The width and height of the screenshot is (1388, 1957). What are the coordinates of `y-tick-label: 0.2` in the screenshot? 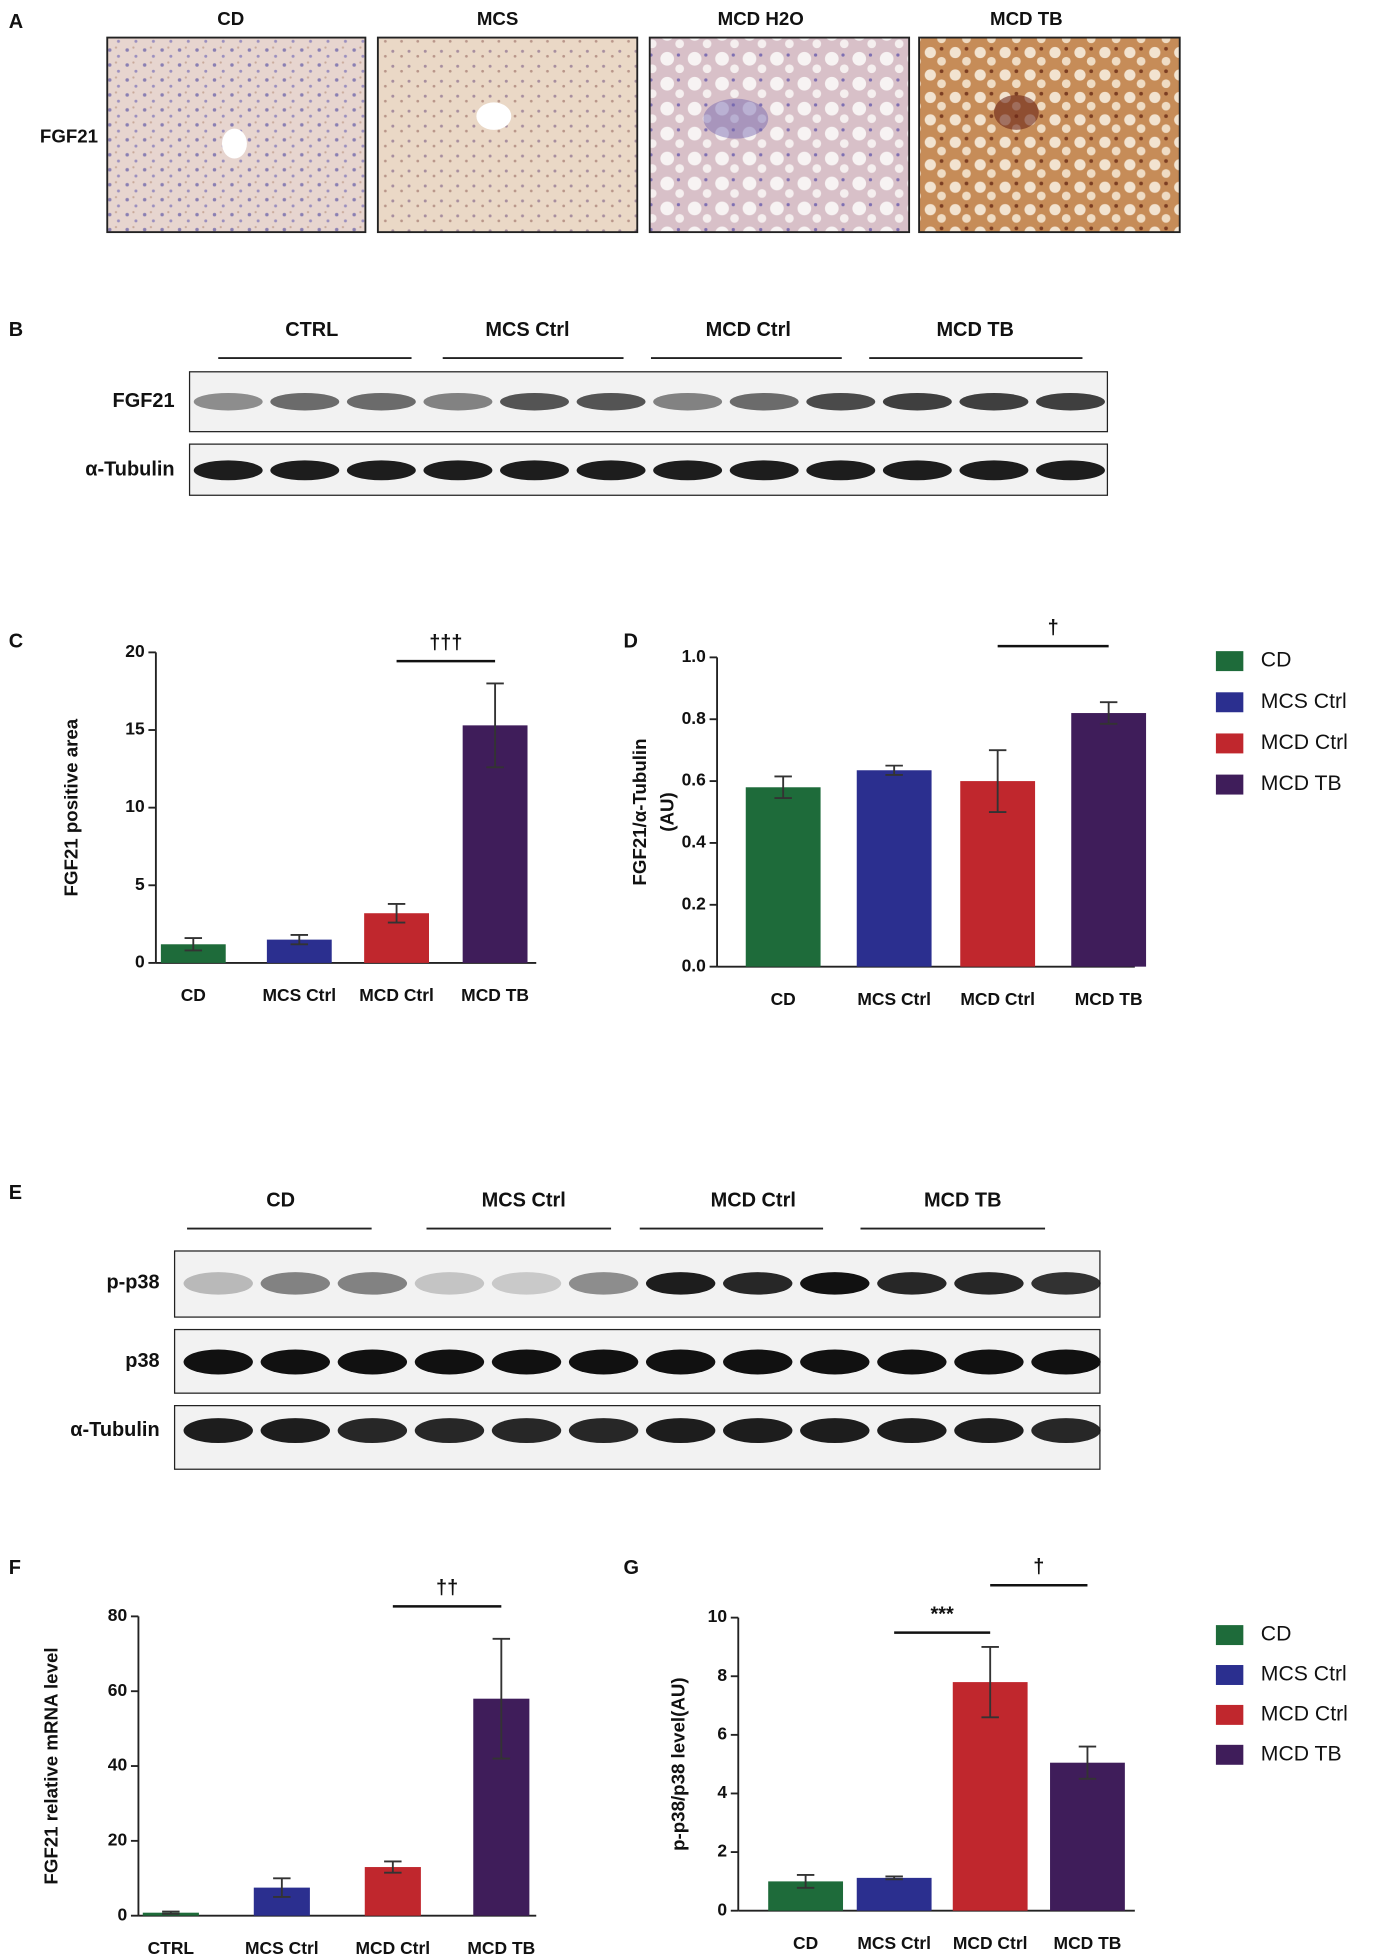 It's located at (694, 903).